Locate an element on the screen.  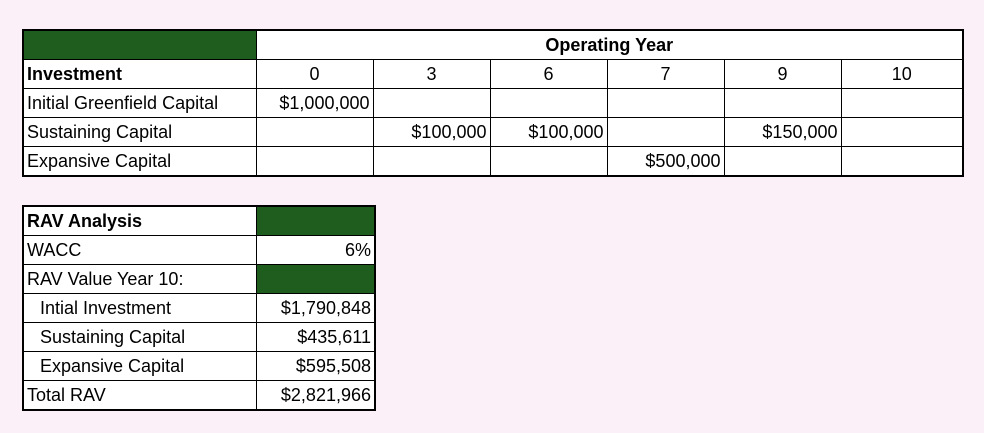
total-value: $2,821,966 is located at coordinates (315, 395).